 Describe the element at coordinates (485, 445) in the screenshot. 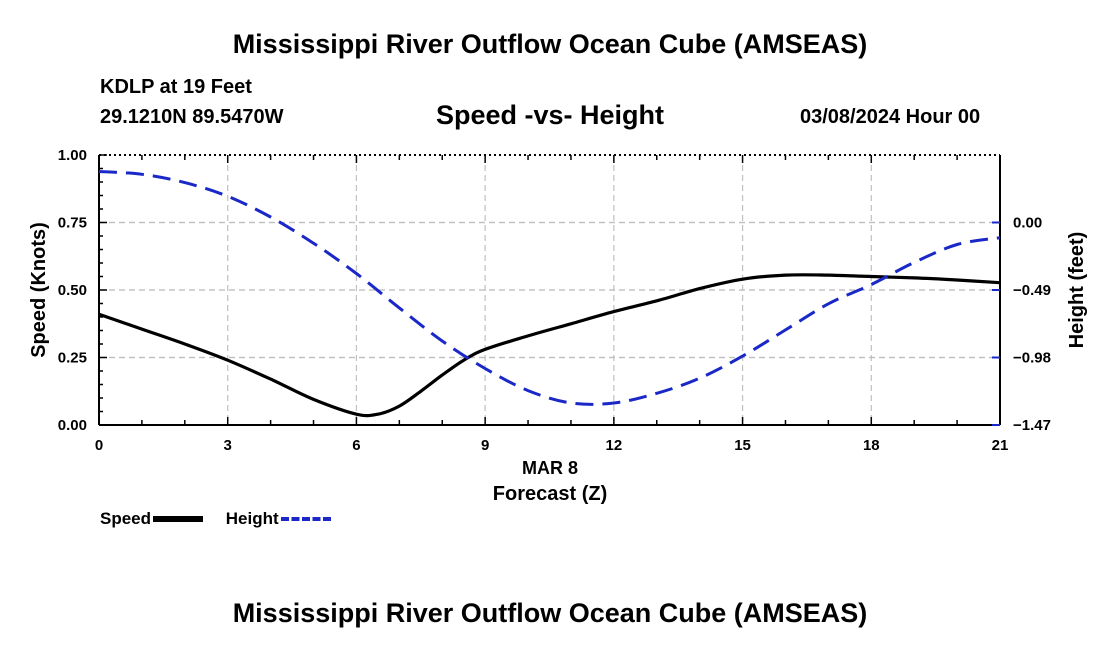

I see `x-tick-label: 9` at that location.